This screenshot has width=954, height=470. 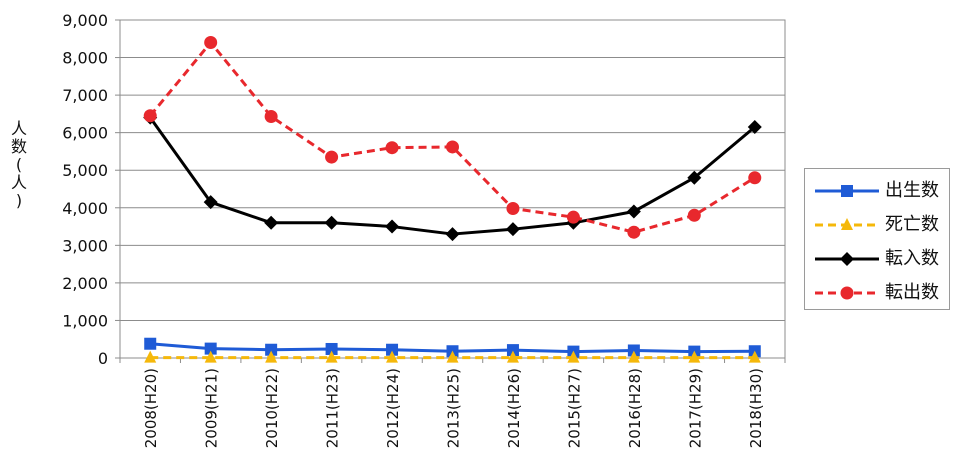 I want to click on y-axis-label: 人 数 ( 人 ), so click(x=19, y=165).